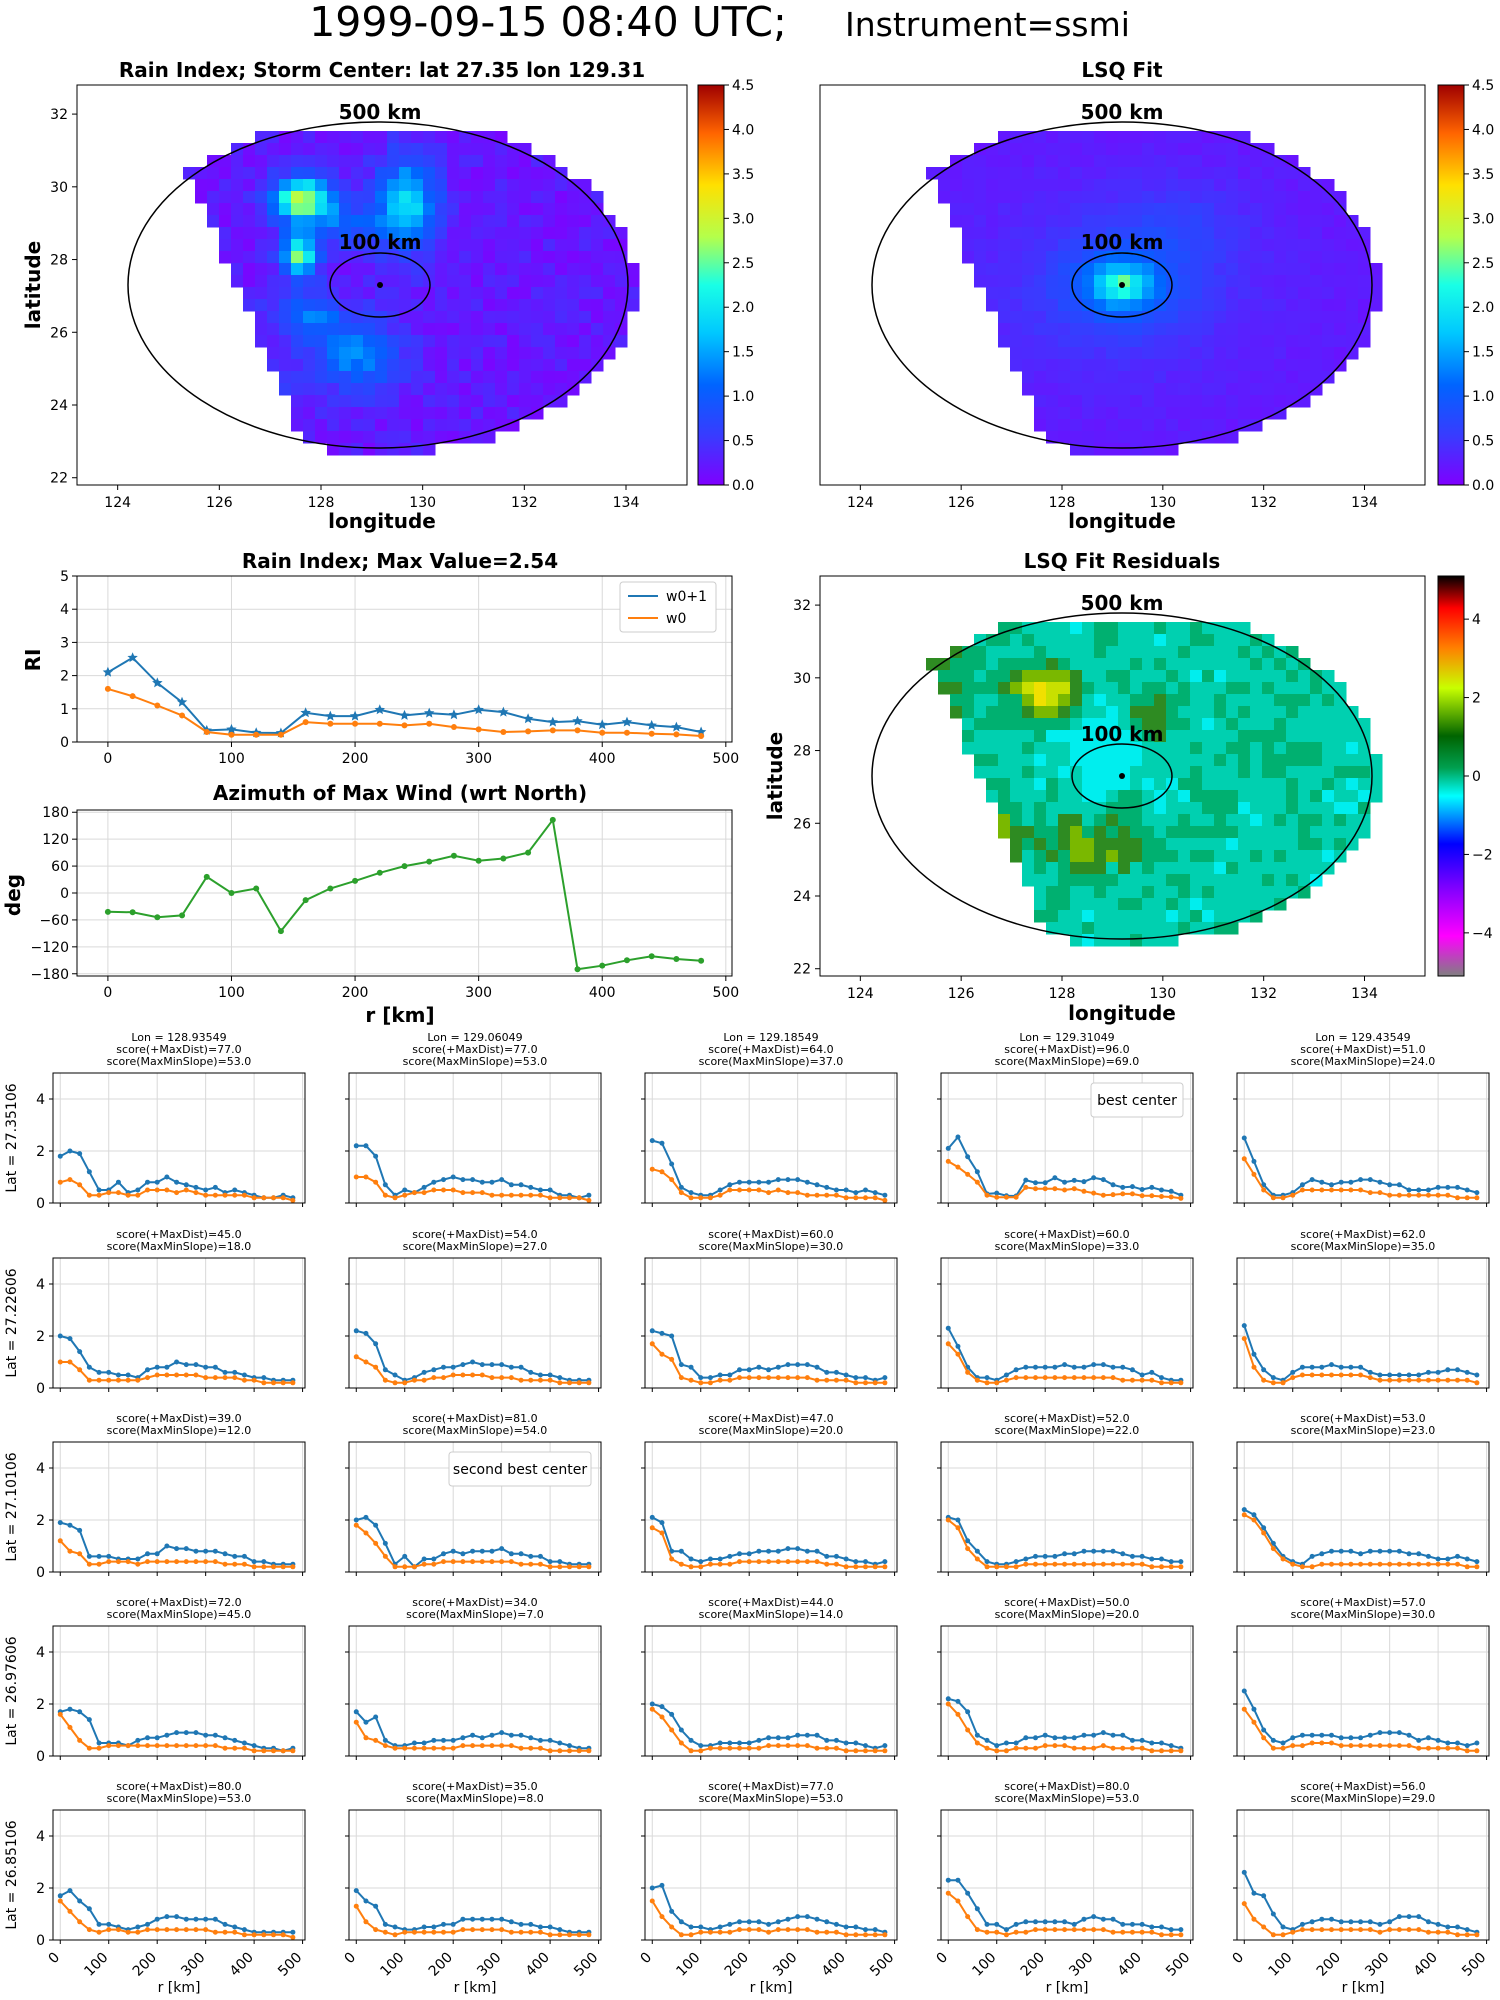 Image resolution: width=1500 pixels, height=2000 pixels. What do you see at coordinates (1067, 1138) in the screenshot?
I see `plot-frame` at bounding box center [1067, 1138].